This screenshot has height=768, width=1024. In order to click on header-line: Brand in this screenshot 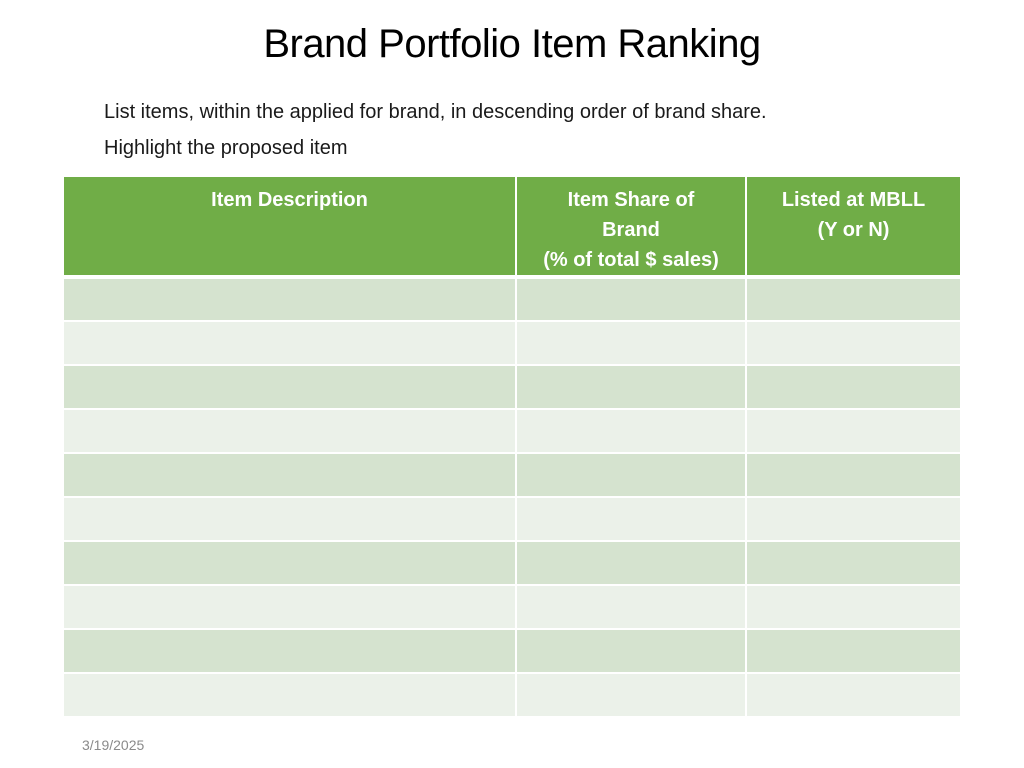, I will do `click(631, 230)`.